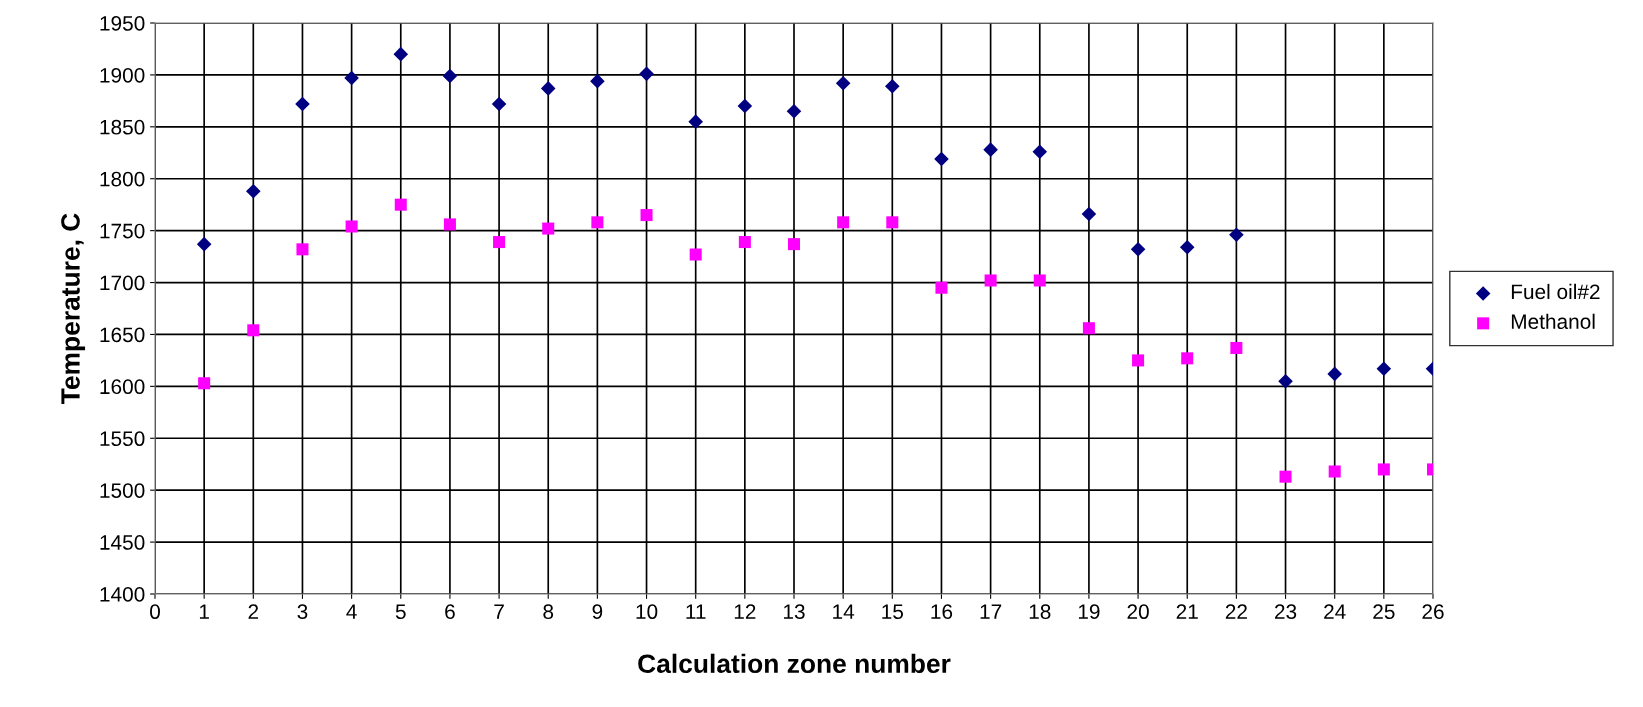  What do you see at coordinates (155, 612) in the screenshot?
I see `x-tick-label: 0` at bounding box center [155, 612].